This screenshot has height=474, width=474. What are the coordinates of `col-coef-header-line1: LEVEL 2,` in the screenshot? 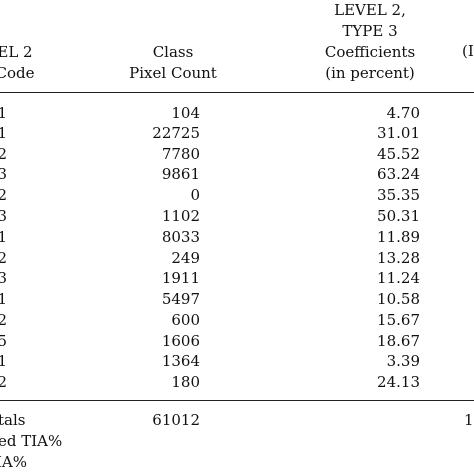 It's located at (370, 10).